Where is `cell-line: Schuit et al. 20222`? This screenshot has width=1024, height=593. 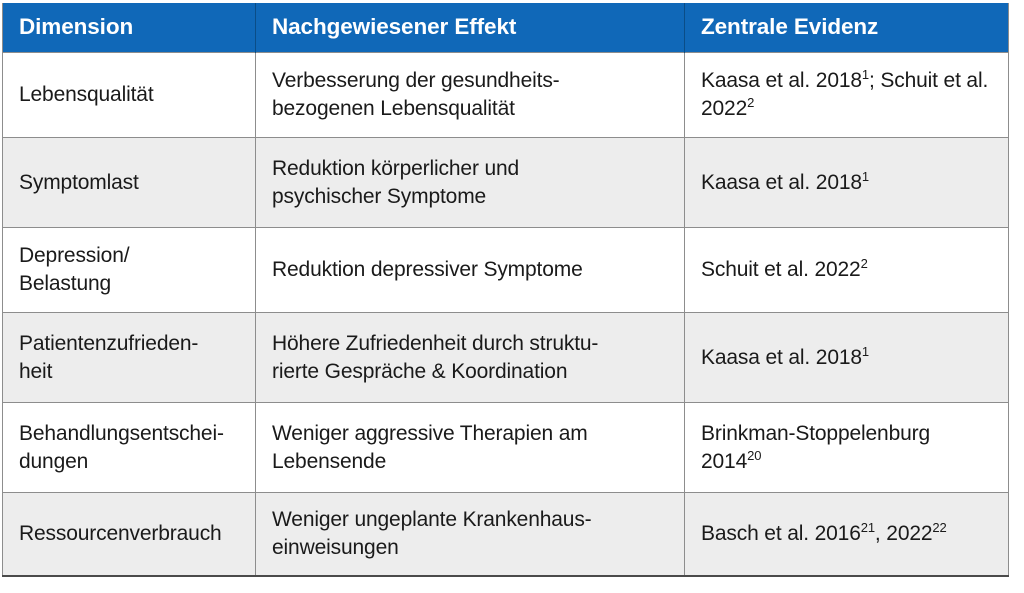 cell-line: Schuit et al. 20222 is located at coordinates (847, 270).